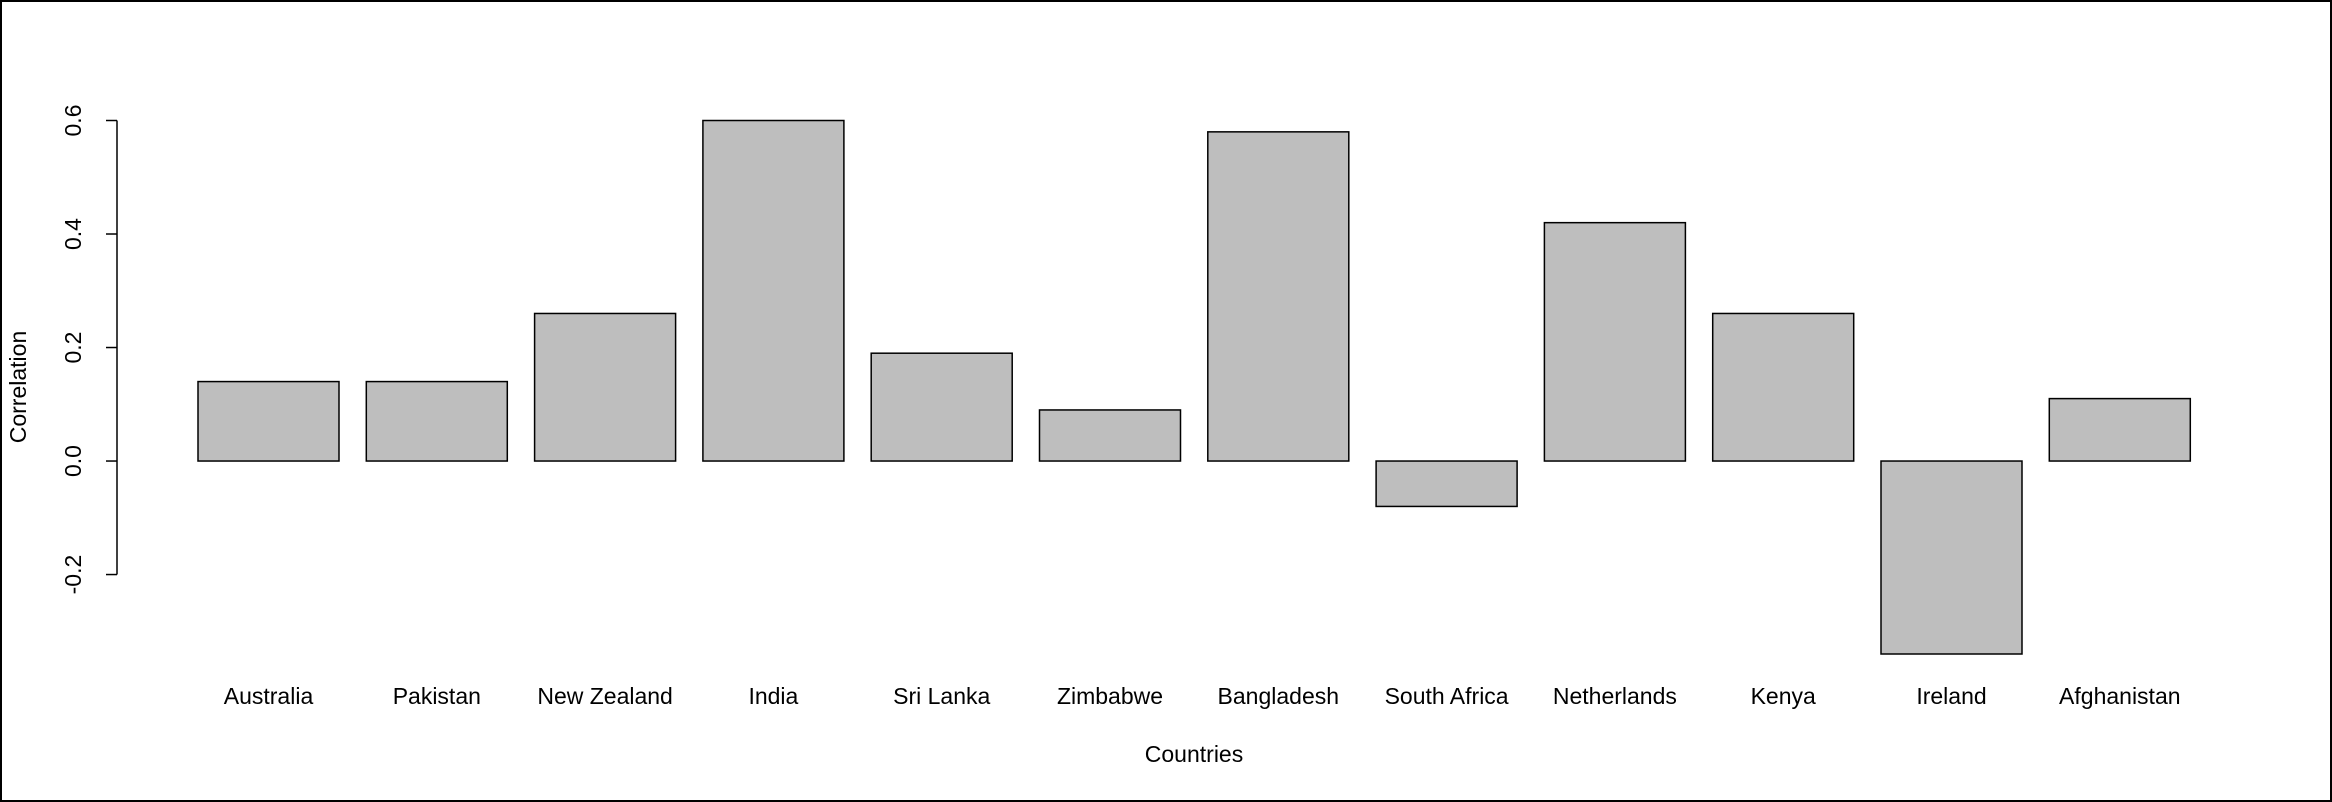 This screenshot has width=2332, height=802. What do you see at coordinates (73, 348) in the screenshot?
I see `y-tick-label: 0.2` at bounding box center [73, 348].